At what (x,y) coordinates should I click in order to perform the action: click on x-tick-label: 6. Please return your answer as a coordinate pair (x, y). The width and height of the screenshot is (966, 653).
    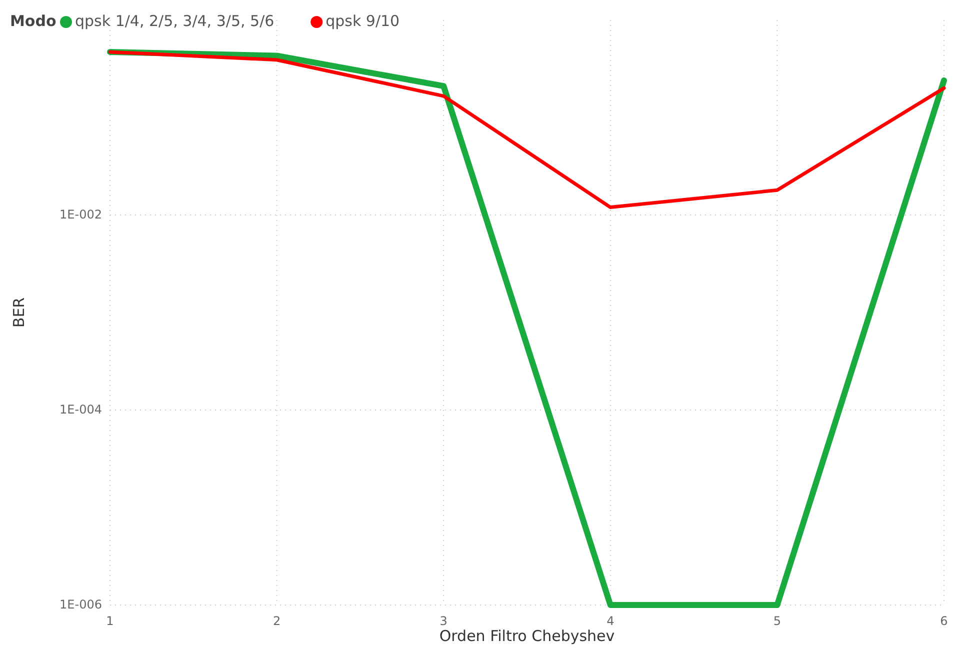
    Looking at the image, I should click on (944, 621).